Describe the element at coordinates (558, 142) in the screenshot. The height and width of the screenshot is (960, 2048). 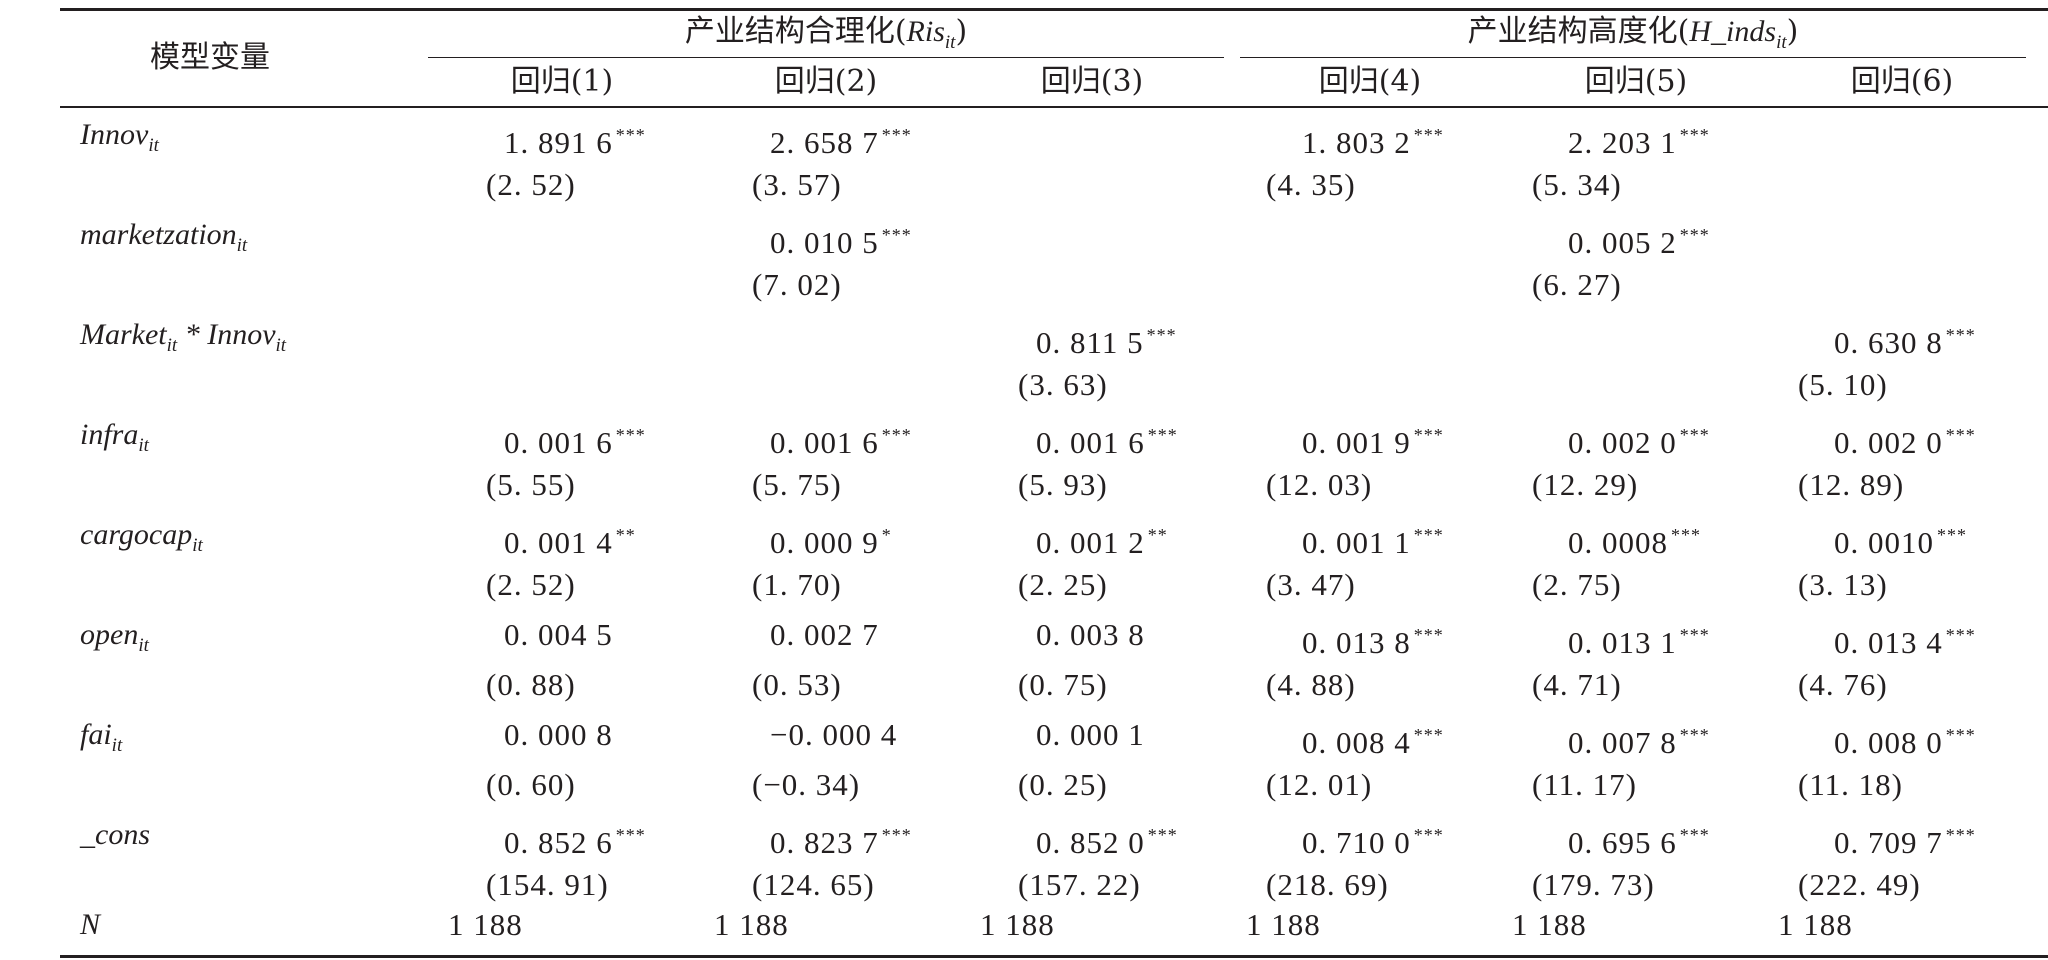
I see `coefficient-value: 1. 891 6` at that location.